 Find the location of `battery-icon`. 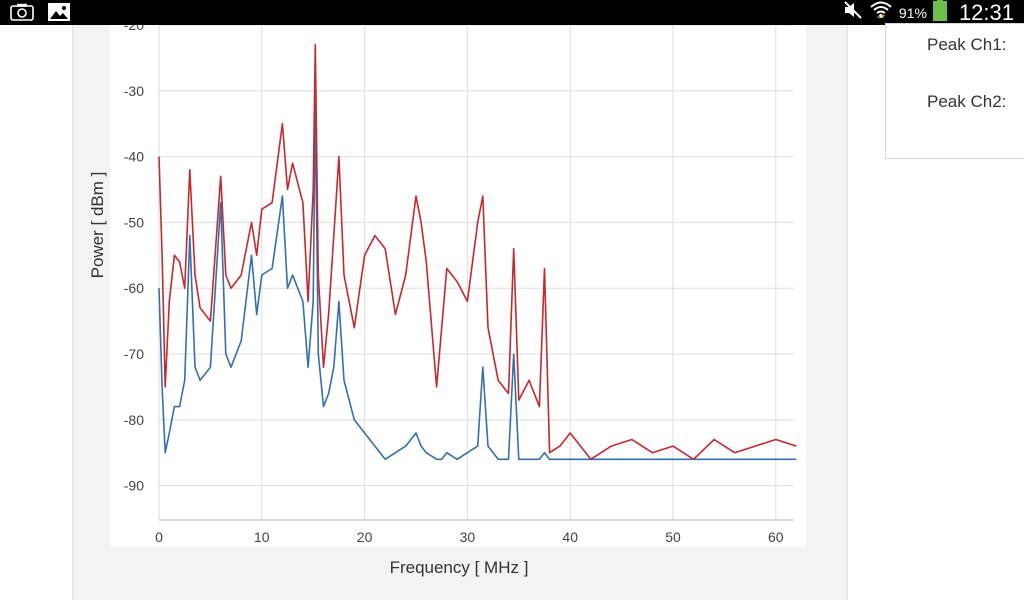

battery-icon is located at coordinates (939, 13).